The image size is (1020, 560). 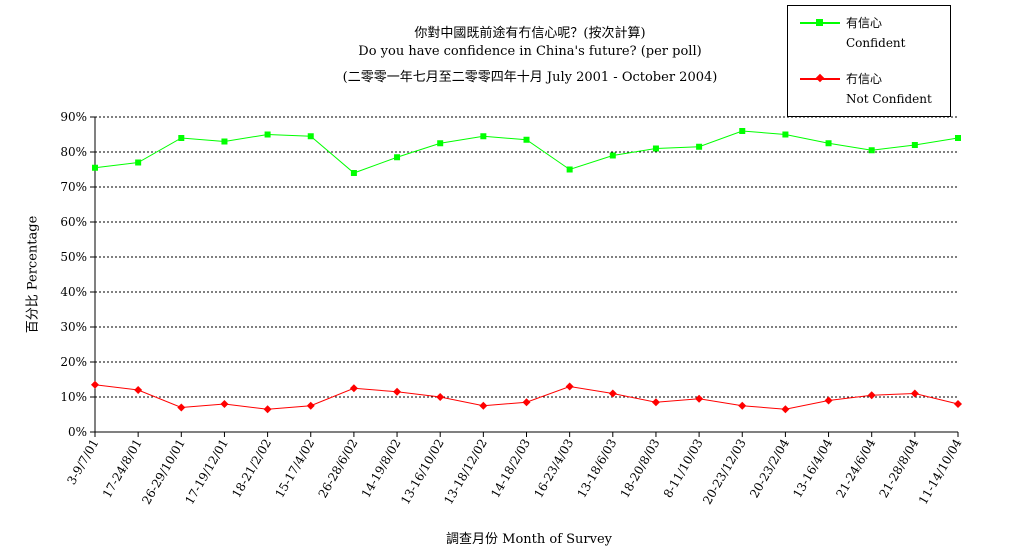 I want to click on x-tick-label: 20-23/12/03, so click(x=724, y=472).